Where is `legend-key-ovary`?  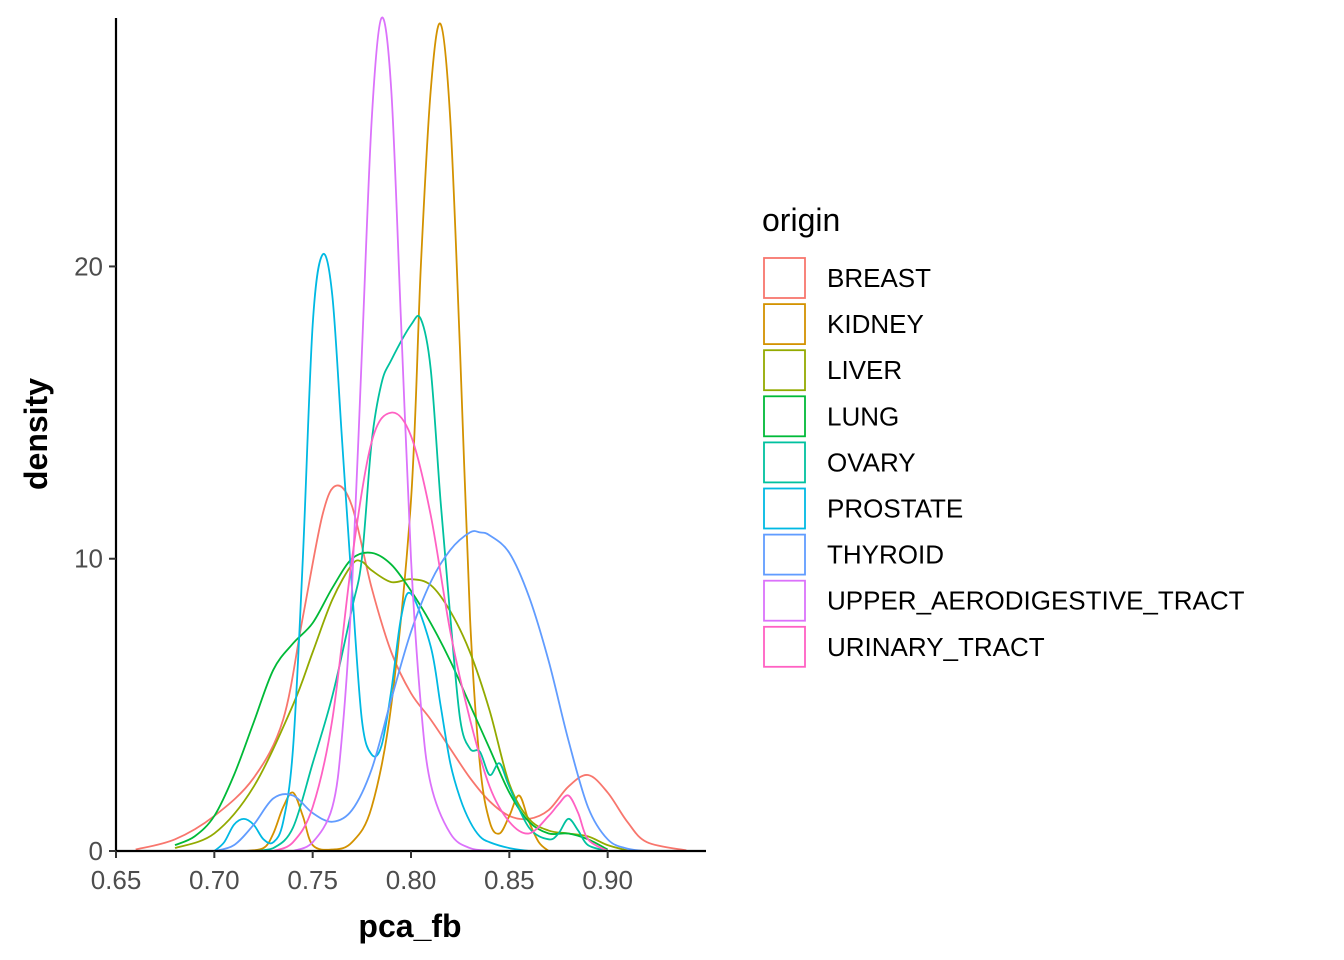
legend-key-ovary is located at coordinates (784, 462).